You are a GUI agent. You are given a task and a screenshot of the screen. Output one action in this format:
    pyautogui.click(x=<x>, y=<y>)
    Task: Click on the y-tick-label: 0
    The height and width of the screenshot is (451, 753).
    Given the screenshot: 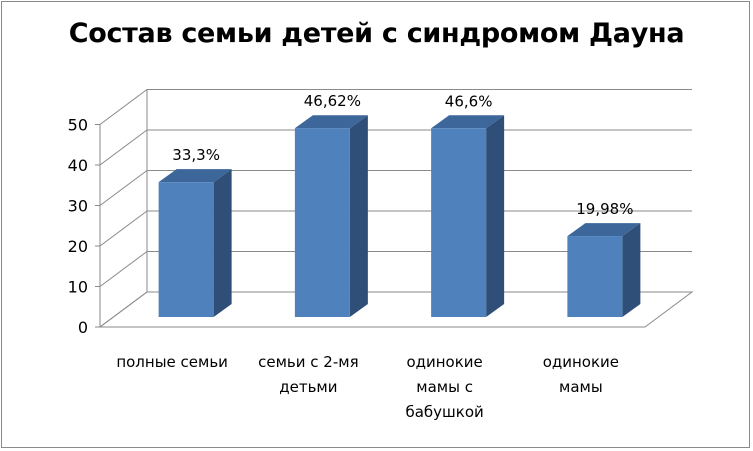 What is the action you would take?
    pyautogui.click(x=83, y=327)
    